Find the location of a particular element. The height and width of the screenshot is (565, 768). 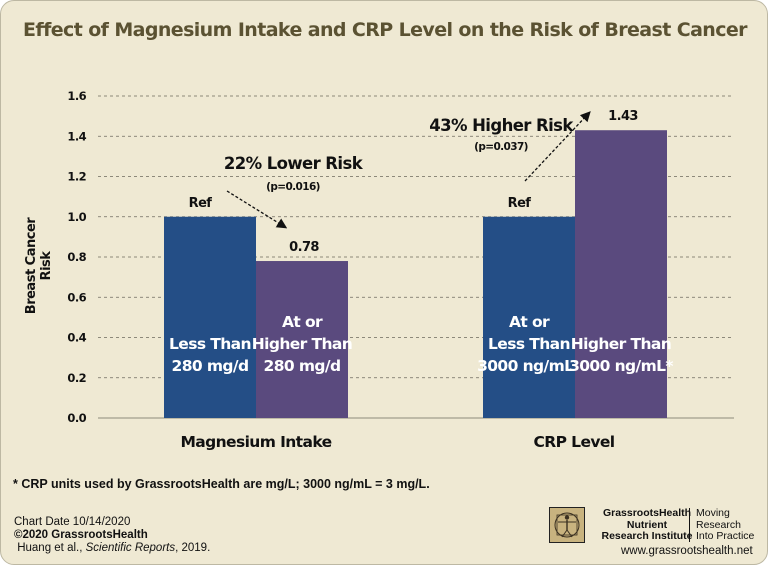

x-group-label: CRP Level is located at coordinates (574, 442).